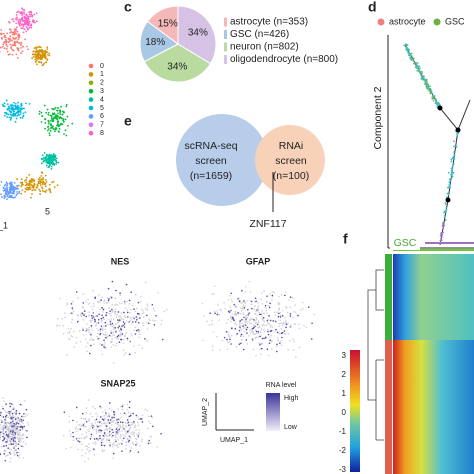 The width and height of the screenshot is (474, 474). What do you see at coordinates (117, 383) in the screenshot?
I see `feature-title: SNAP25` at bounding box center [117, 383].